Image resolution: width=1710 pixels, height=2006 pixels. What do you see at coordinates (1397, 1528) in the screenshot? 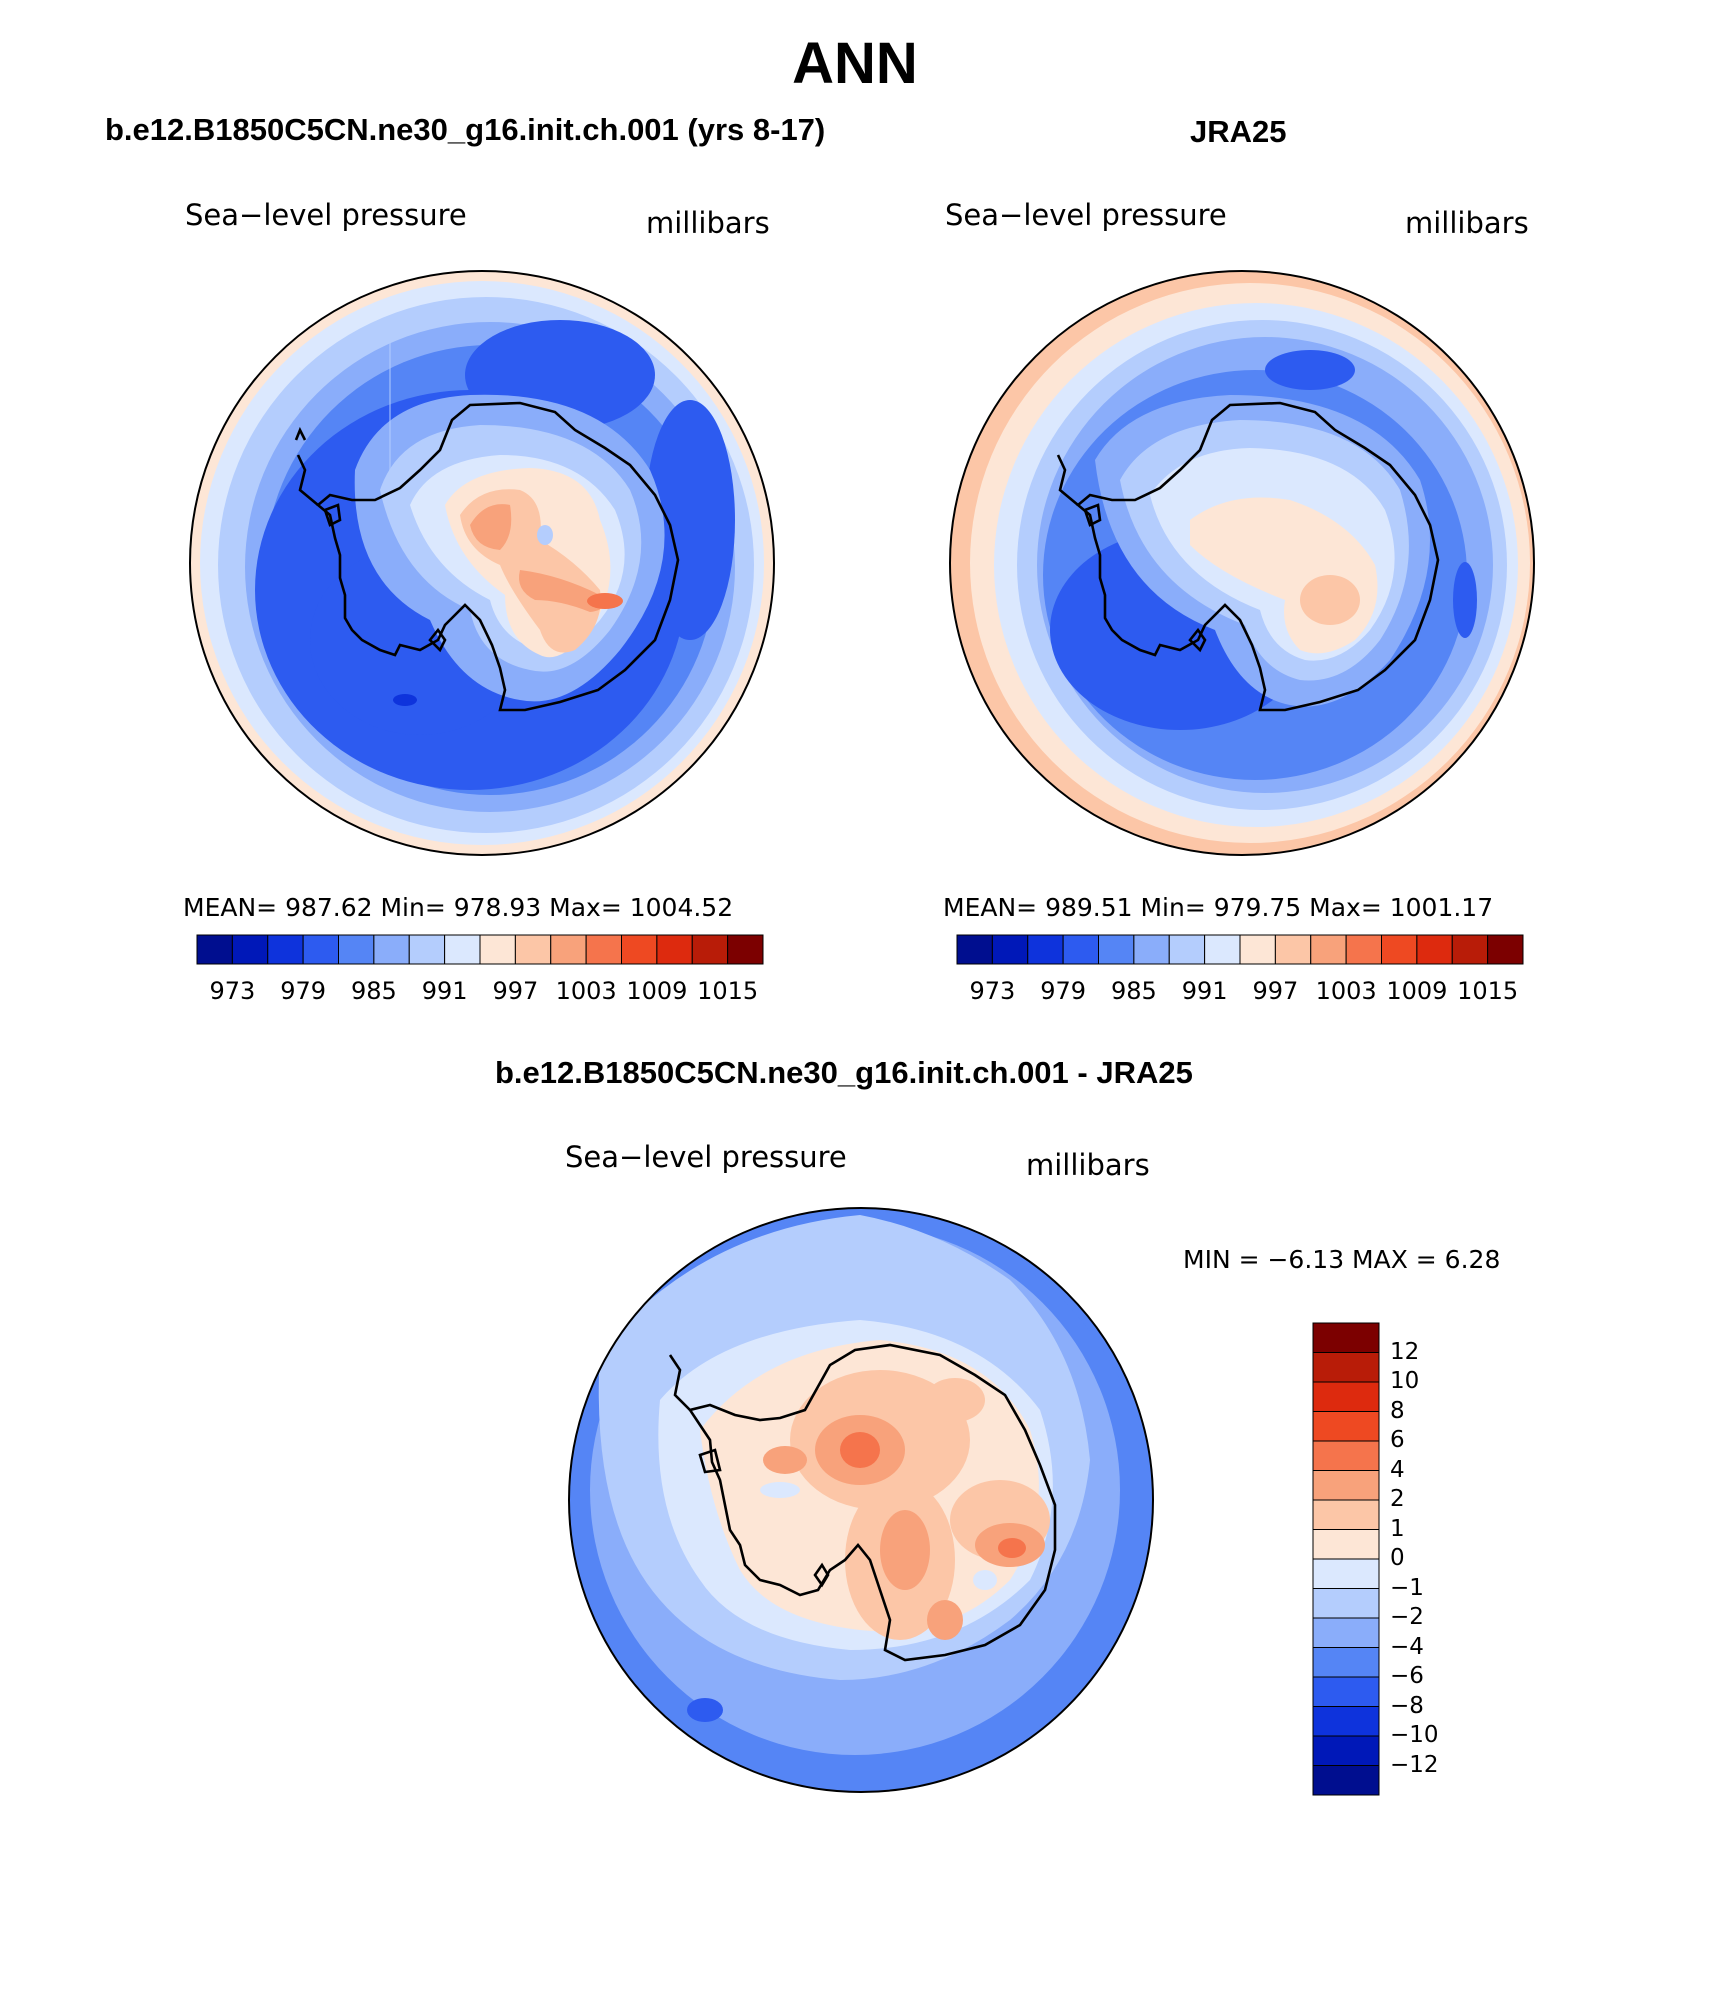
I see `colorbar-tick-label: 1` at bounding box center [1397, 1528].